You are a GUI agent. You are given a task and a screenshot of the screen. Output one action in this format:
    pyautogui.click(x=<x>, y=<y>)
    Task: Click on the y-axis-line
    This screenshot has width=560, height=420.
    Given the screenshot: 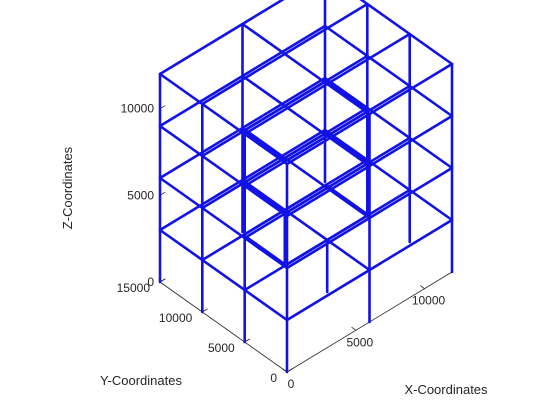 What is the action you would take?
    pyautogui.click(x=223, y=327)
    